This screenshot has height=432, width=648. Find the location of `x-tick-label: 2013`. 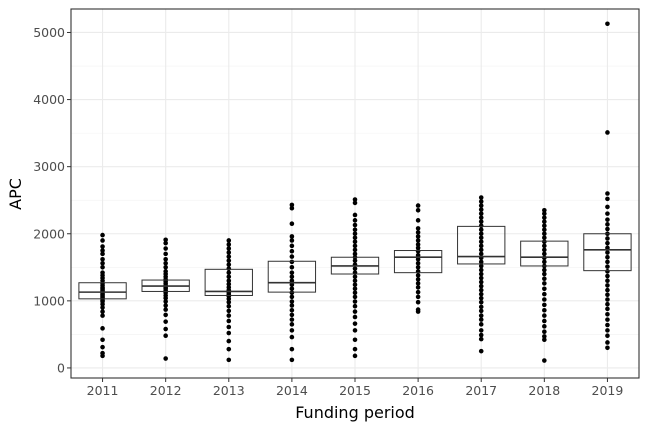

x-tick-label: 2013 is located at coordinates (229, 390).